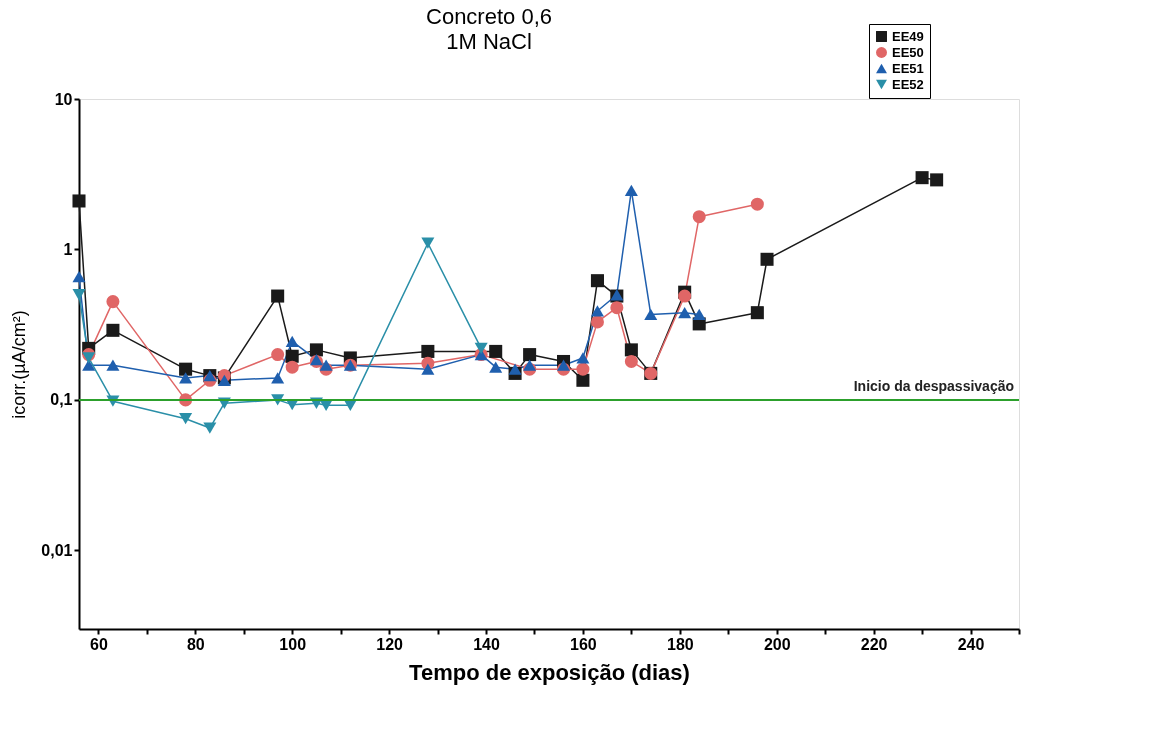 This screenshot has width=1176, height=737. I want to click on legend-label: EE50, so click(908, 52).